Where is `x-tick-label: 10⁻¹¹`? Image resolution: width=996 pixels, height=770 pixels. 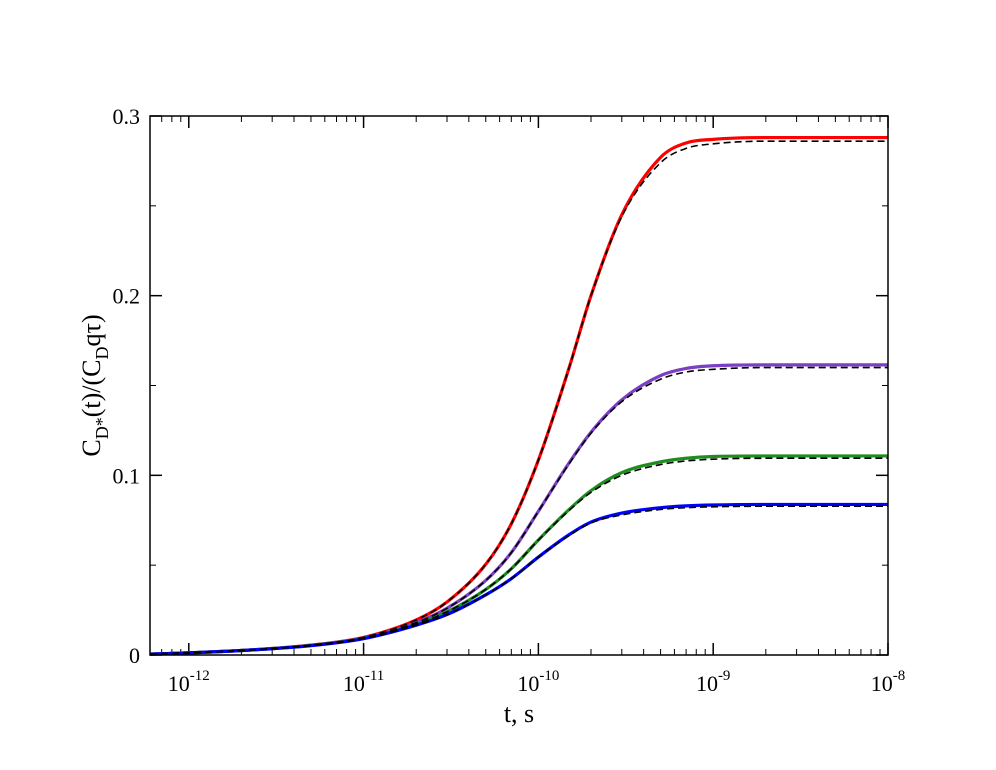 x-tick-label: 10⁻¹¹ is located at coordinates (363, 682).